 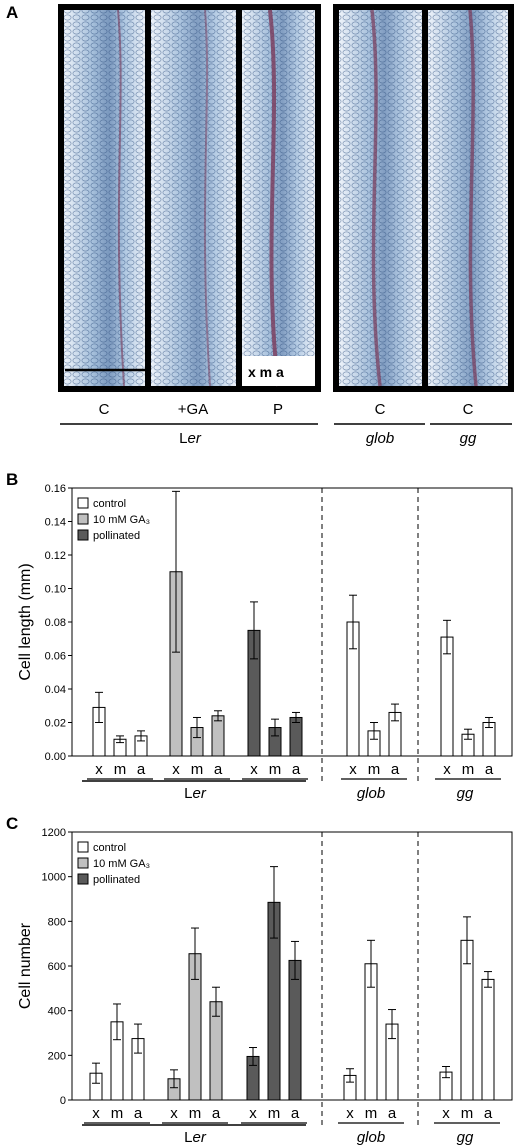 What do you see at coordinates (54, 878) in the screenshot?
I see `y-tick-label: 1000` at bounding box center [54, 878].